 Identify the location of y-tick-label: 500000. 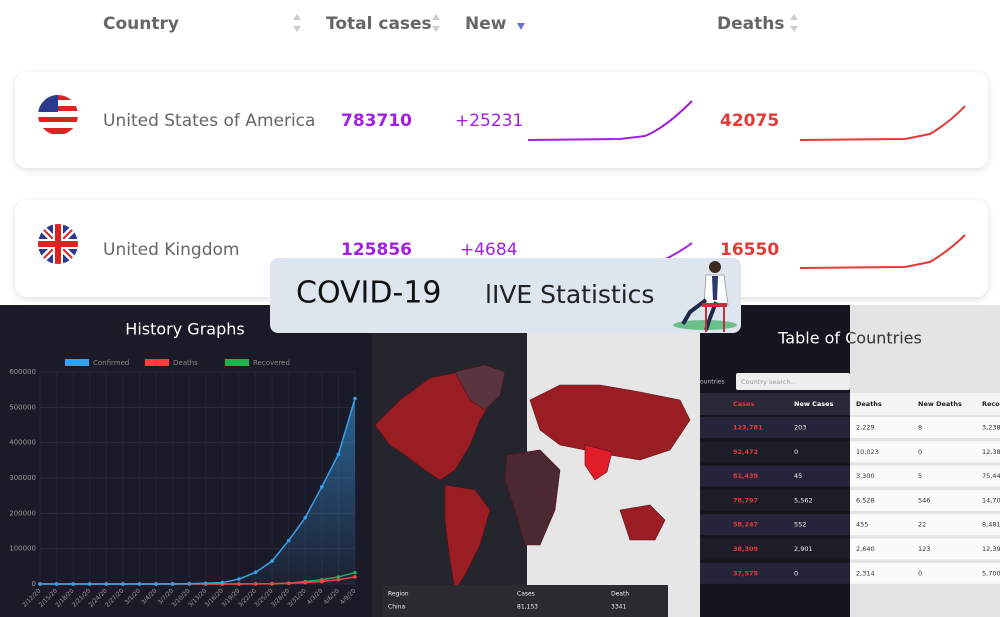
(22, 407).